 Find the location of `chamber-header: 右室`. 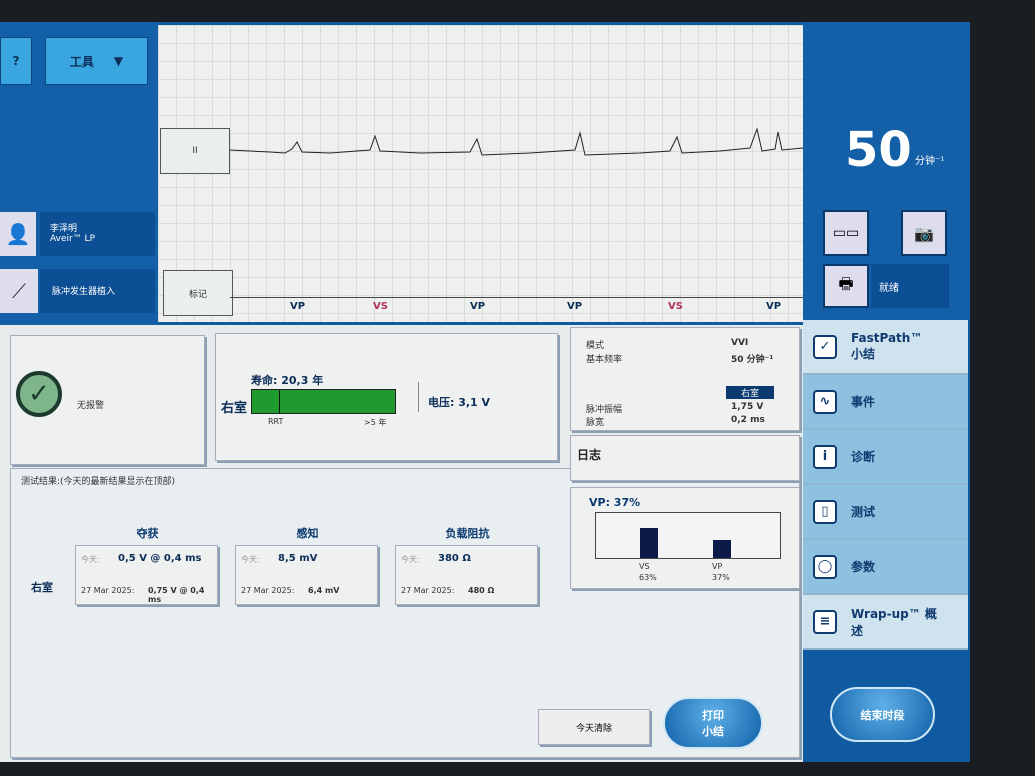

chamber-header: 右室 is located at coordinates (750, 392).